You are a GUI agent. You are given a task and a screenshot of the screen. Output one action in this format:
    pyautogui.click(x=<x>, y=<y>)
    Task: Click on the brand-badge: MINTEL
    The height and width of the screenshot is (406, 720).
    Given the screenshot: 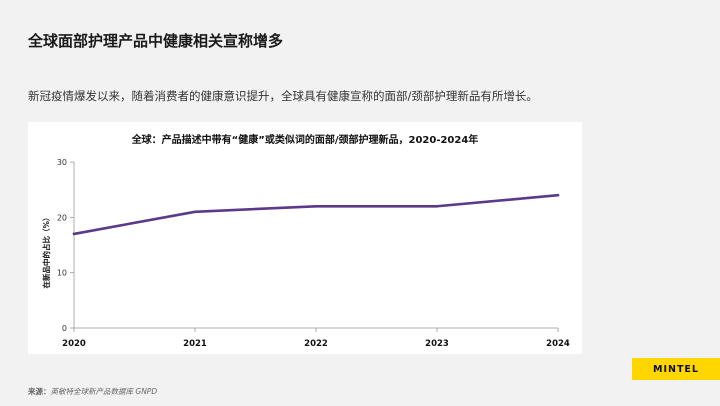 What is the action you would take?
    pyautogui.click(x=676, y=369)
    